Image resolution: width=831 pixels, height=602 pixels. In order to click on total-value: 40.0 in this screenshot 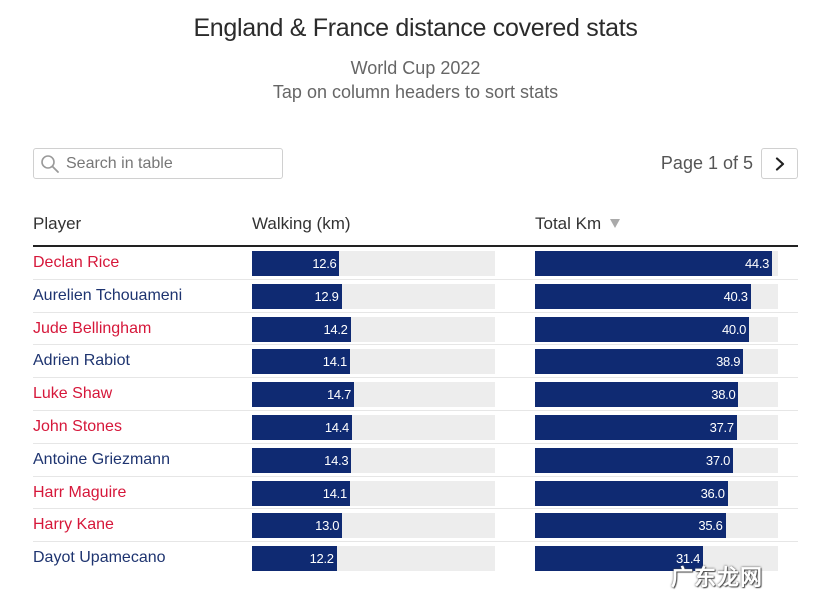, I will do `click(734, 329)`.